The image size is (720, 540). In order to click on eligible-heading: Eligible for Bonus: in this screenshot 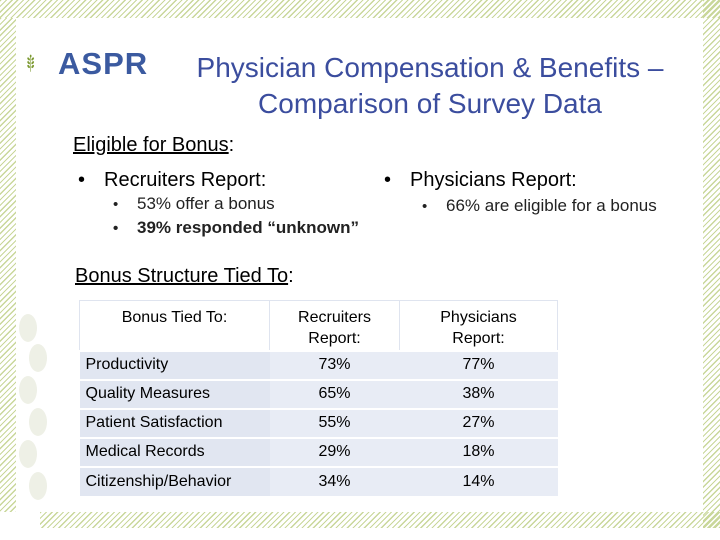, I will do `click(153, 145)`.